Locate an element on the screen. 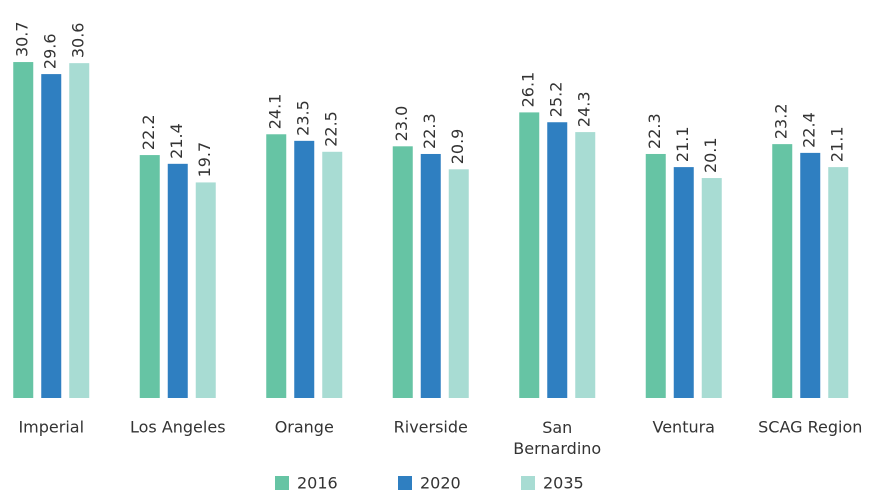  value-label: 20.9 is located at coordinates (457, 147).